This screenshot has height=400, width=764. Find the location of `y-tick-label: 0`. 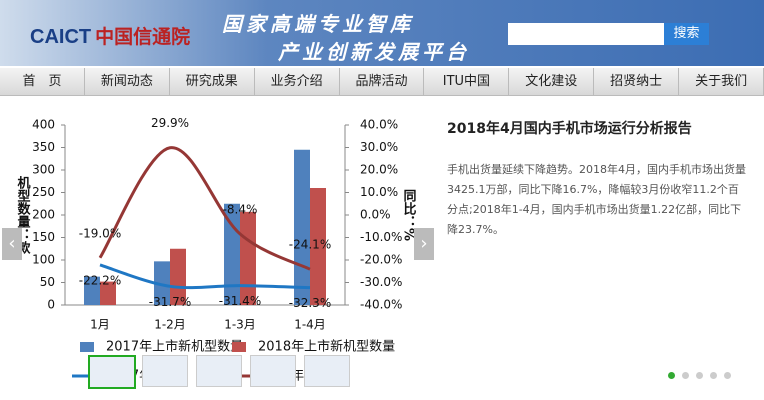

y-tick-label: 0 is located at coordinates (51, 305).